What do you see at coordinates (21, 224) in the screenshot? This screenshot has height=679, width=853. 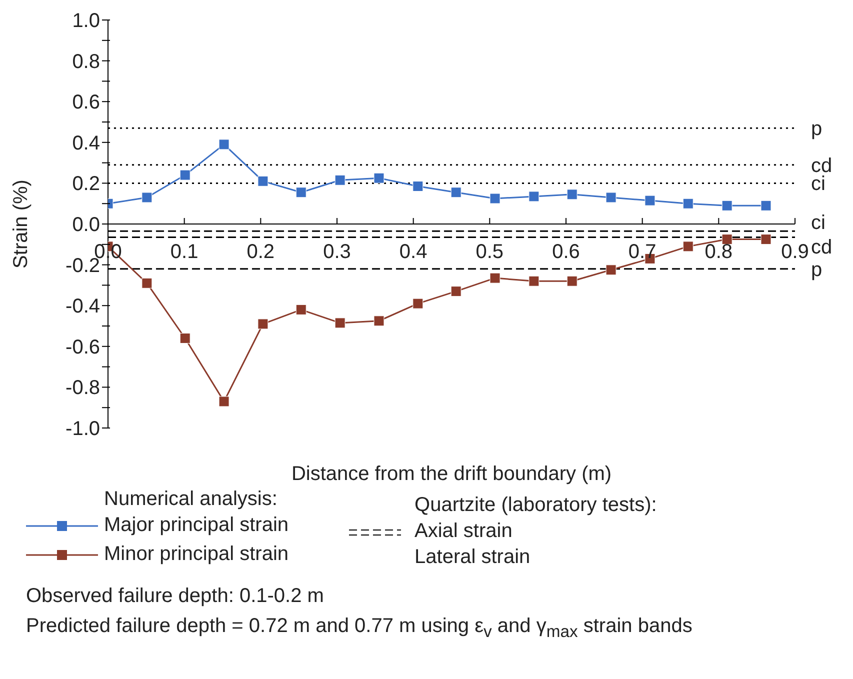 I see `y-axis-title: Strain (%)` at bounding box center [21, 224].